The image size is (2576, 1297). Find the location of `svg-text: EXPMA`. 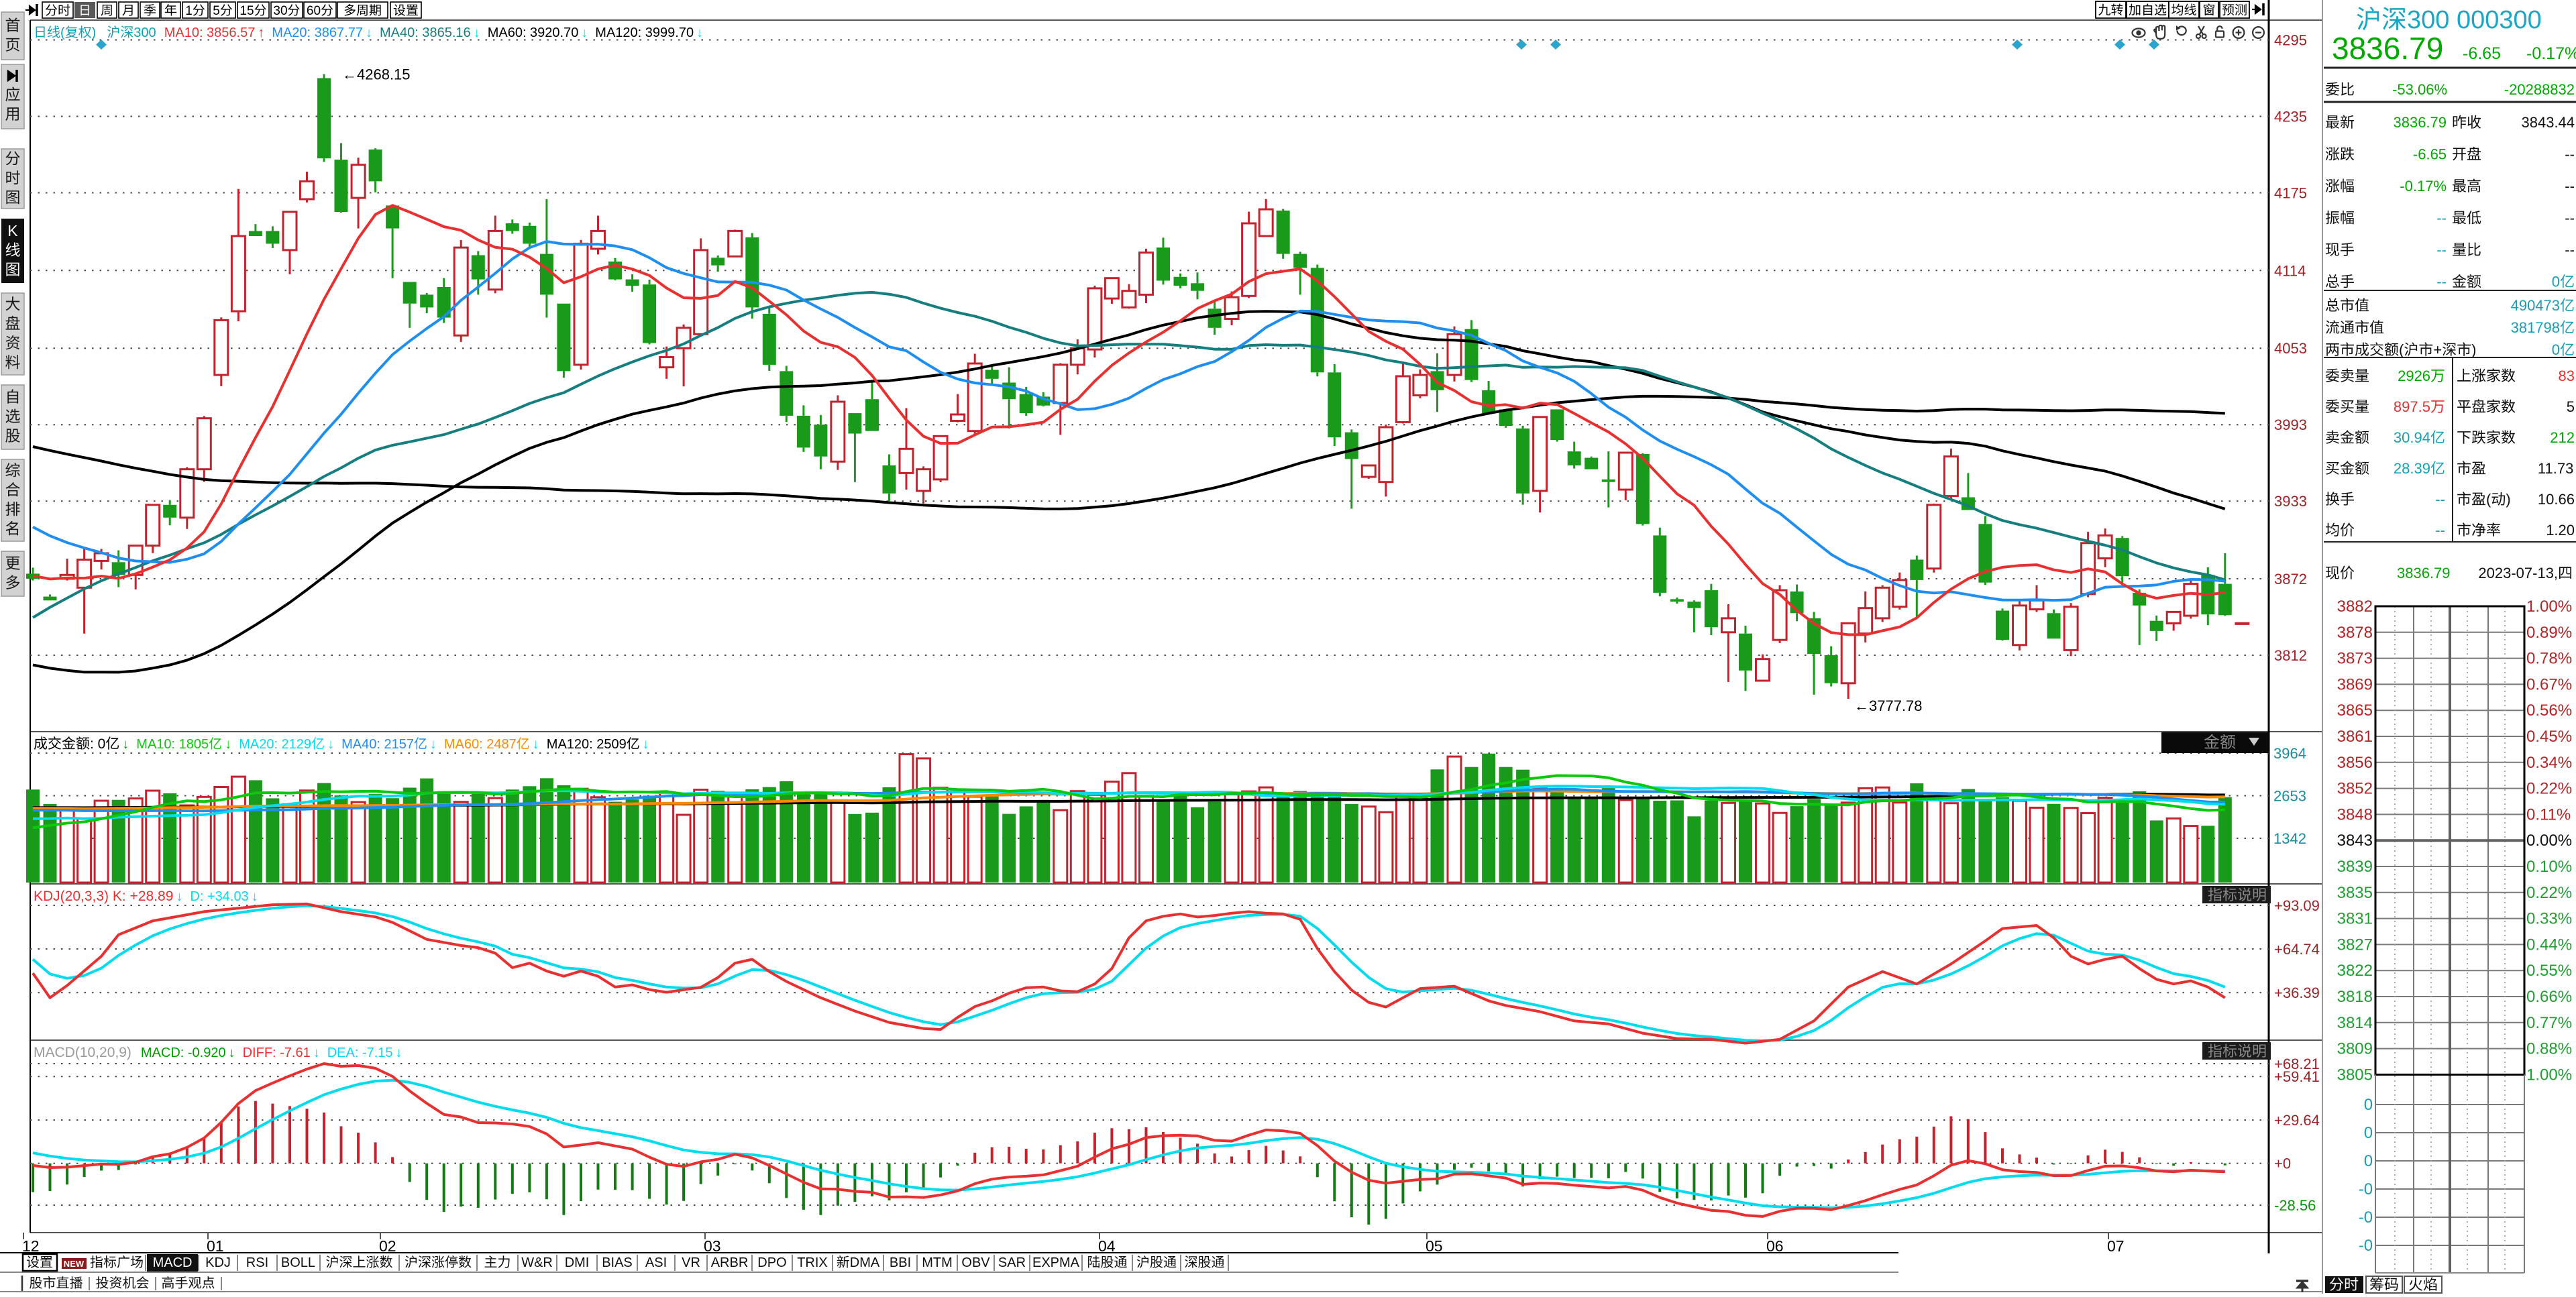

svg-text: EXPMA is located at coordinates (1056, 1262).